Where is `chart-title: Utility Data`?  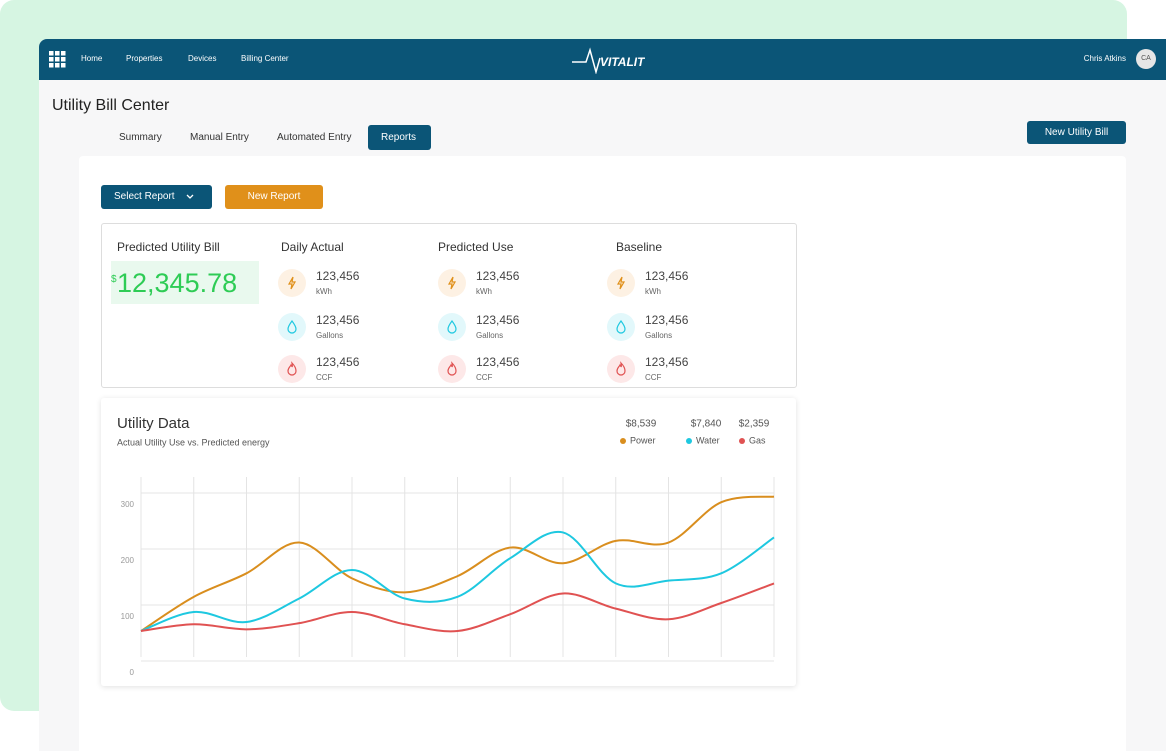
chart-title: Utility Data is located at coordinates (153, 423).